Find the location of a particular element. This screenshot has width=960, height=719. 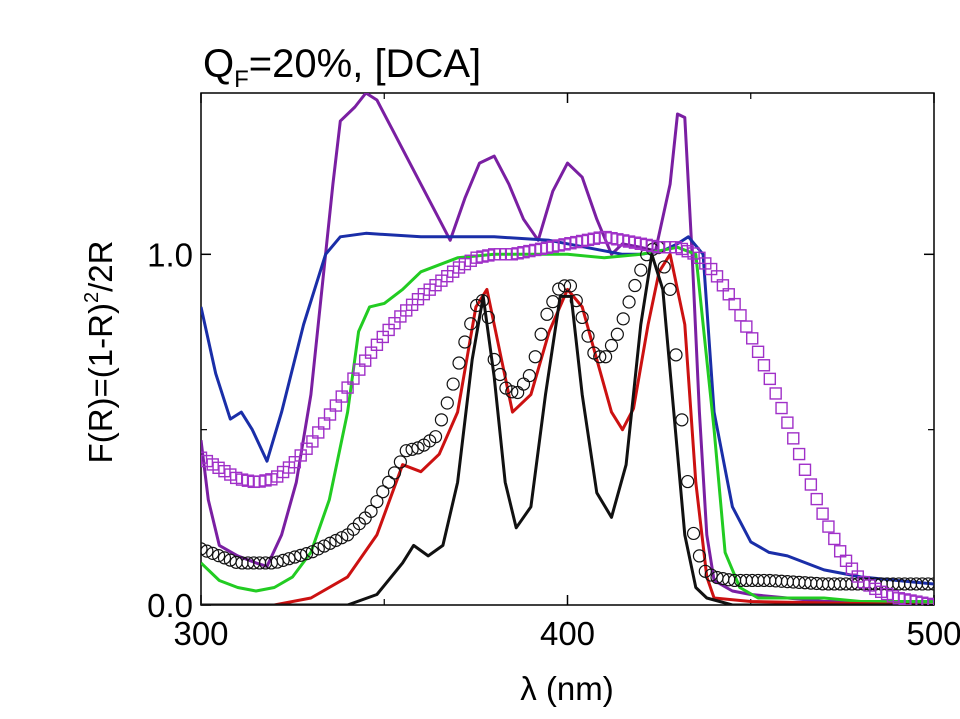

y-tick-label-0: 0.0 is located at coordinates (170, 605).